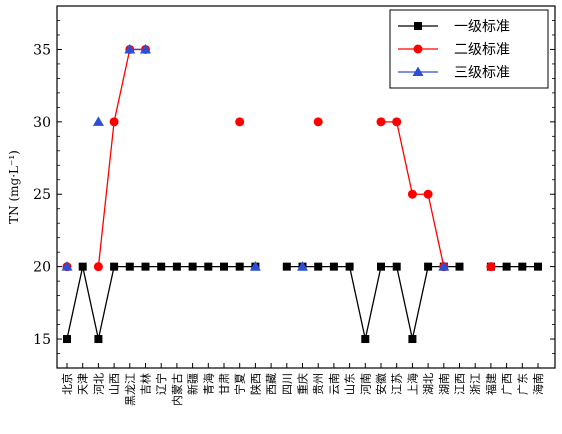  What do you see at coordinates (224, 384) in the screenshot?
I see `x-tick-label: 甘肃` at bounding box center [224, 384].